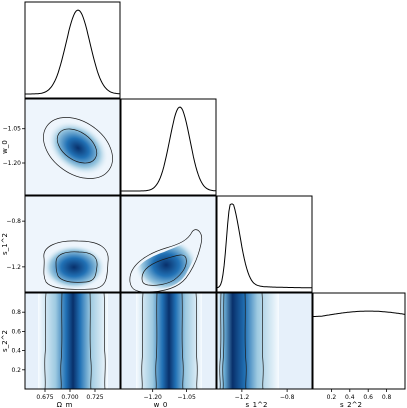 This screenshot has width=407, height=408. I want to click on xlabel-om: Ω_m, so click(65, 404).